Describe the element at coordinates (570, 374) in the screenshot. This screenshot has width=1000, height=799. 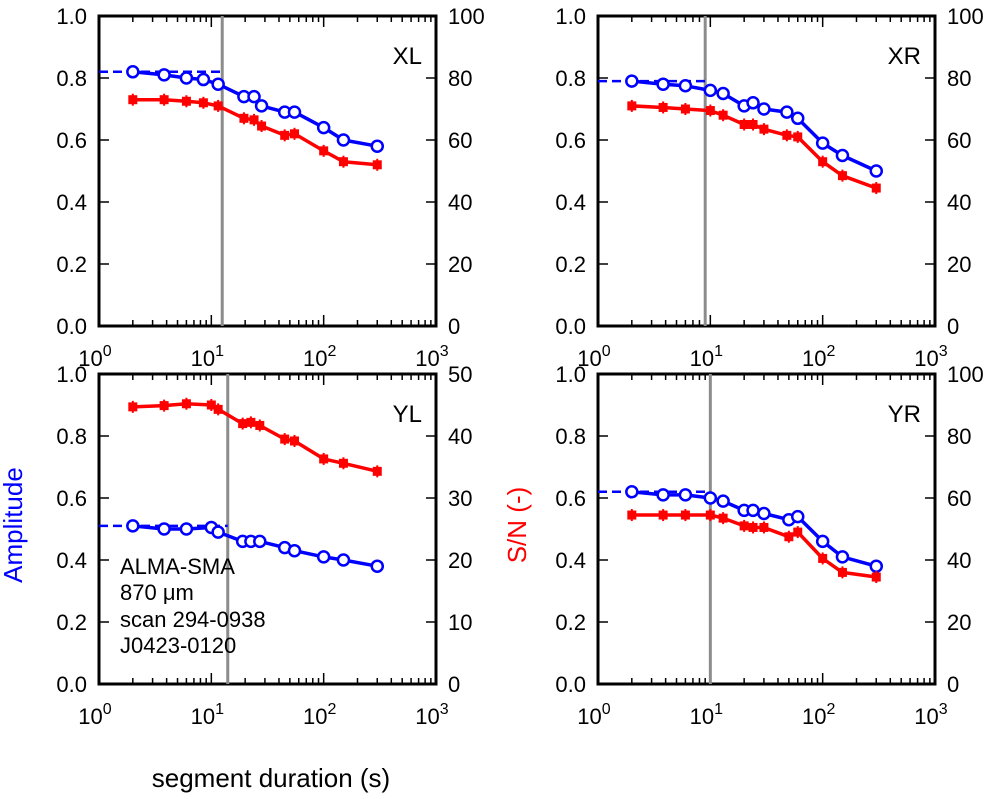
I see `y-tick-label-left: 1.0` at that location.